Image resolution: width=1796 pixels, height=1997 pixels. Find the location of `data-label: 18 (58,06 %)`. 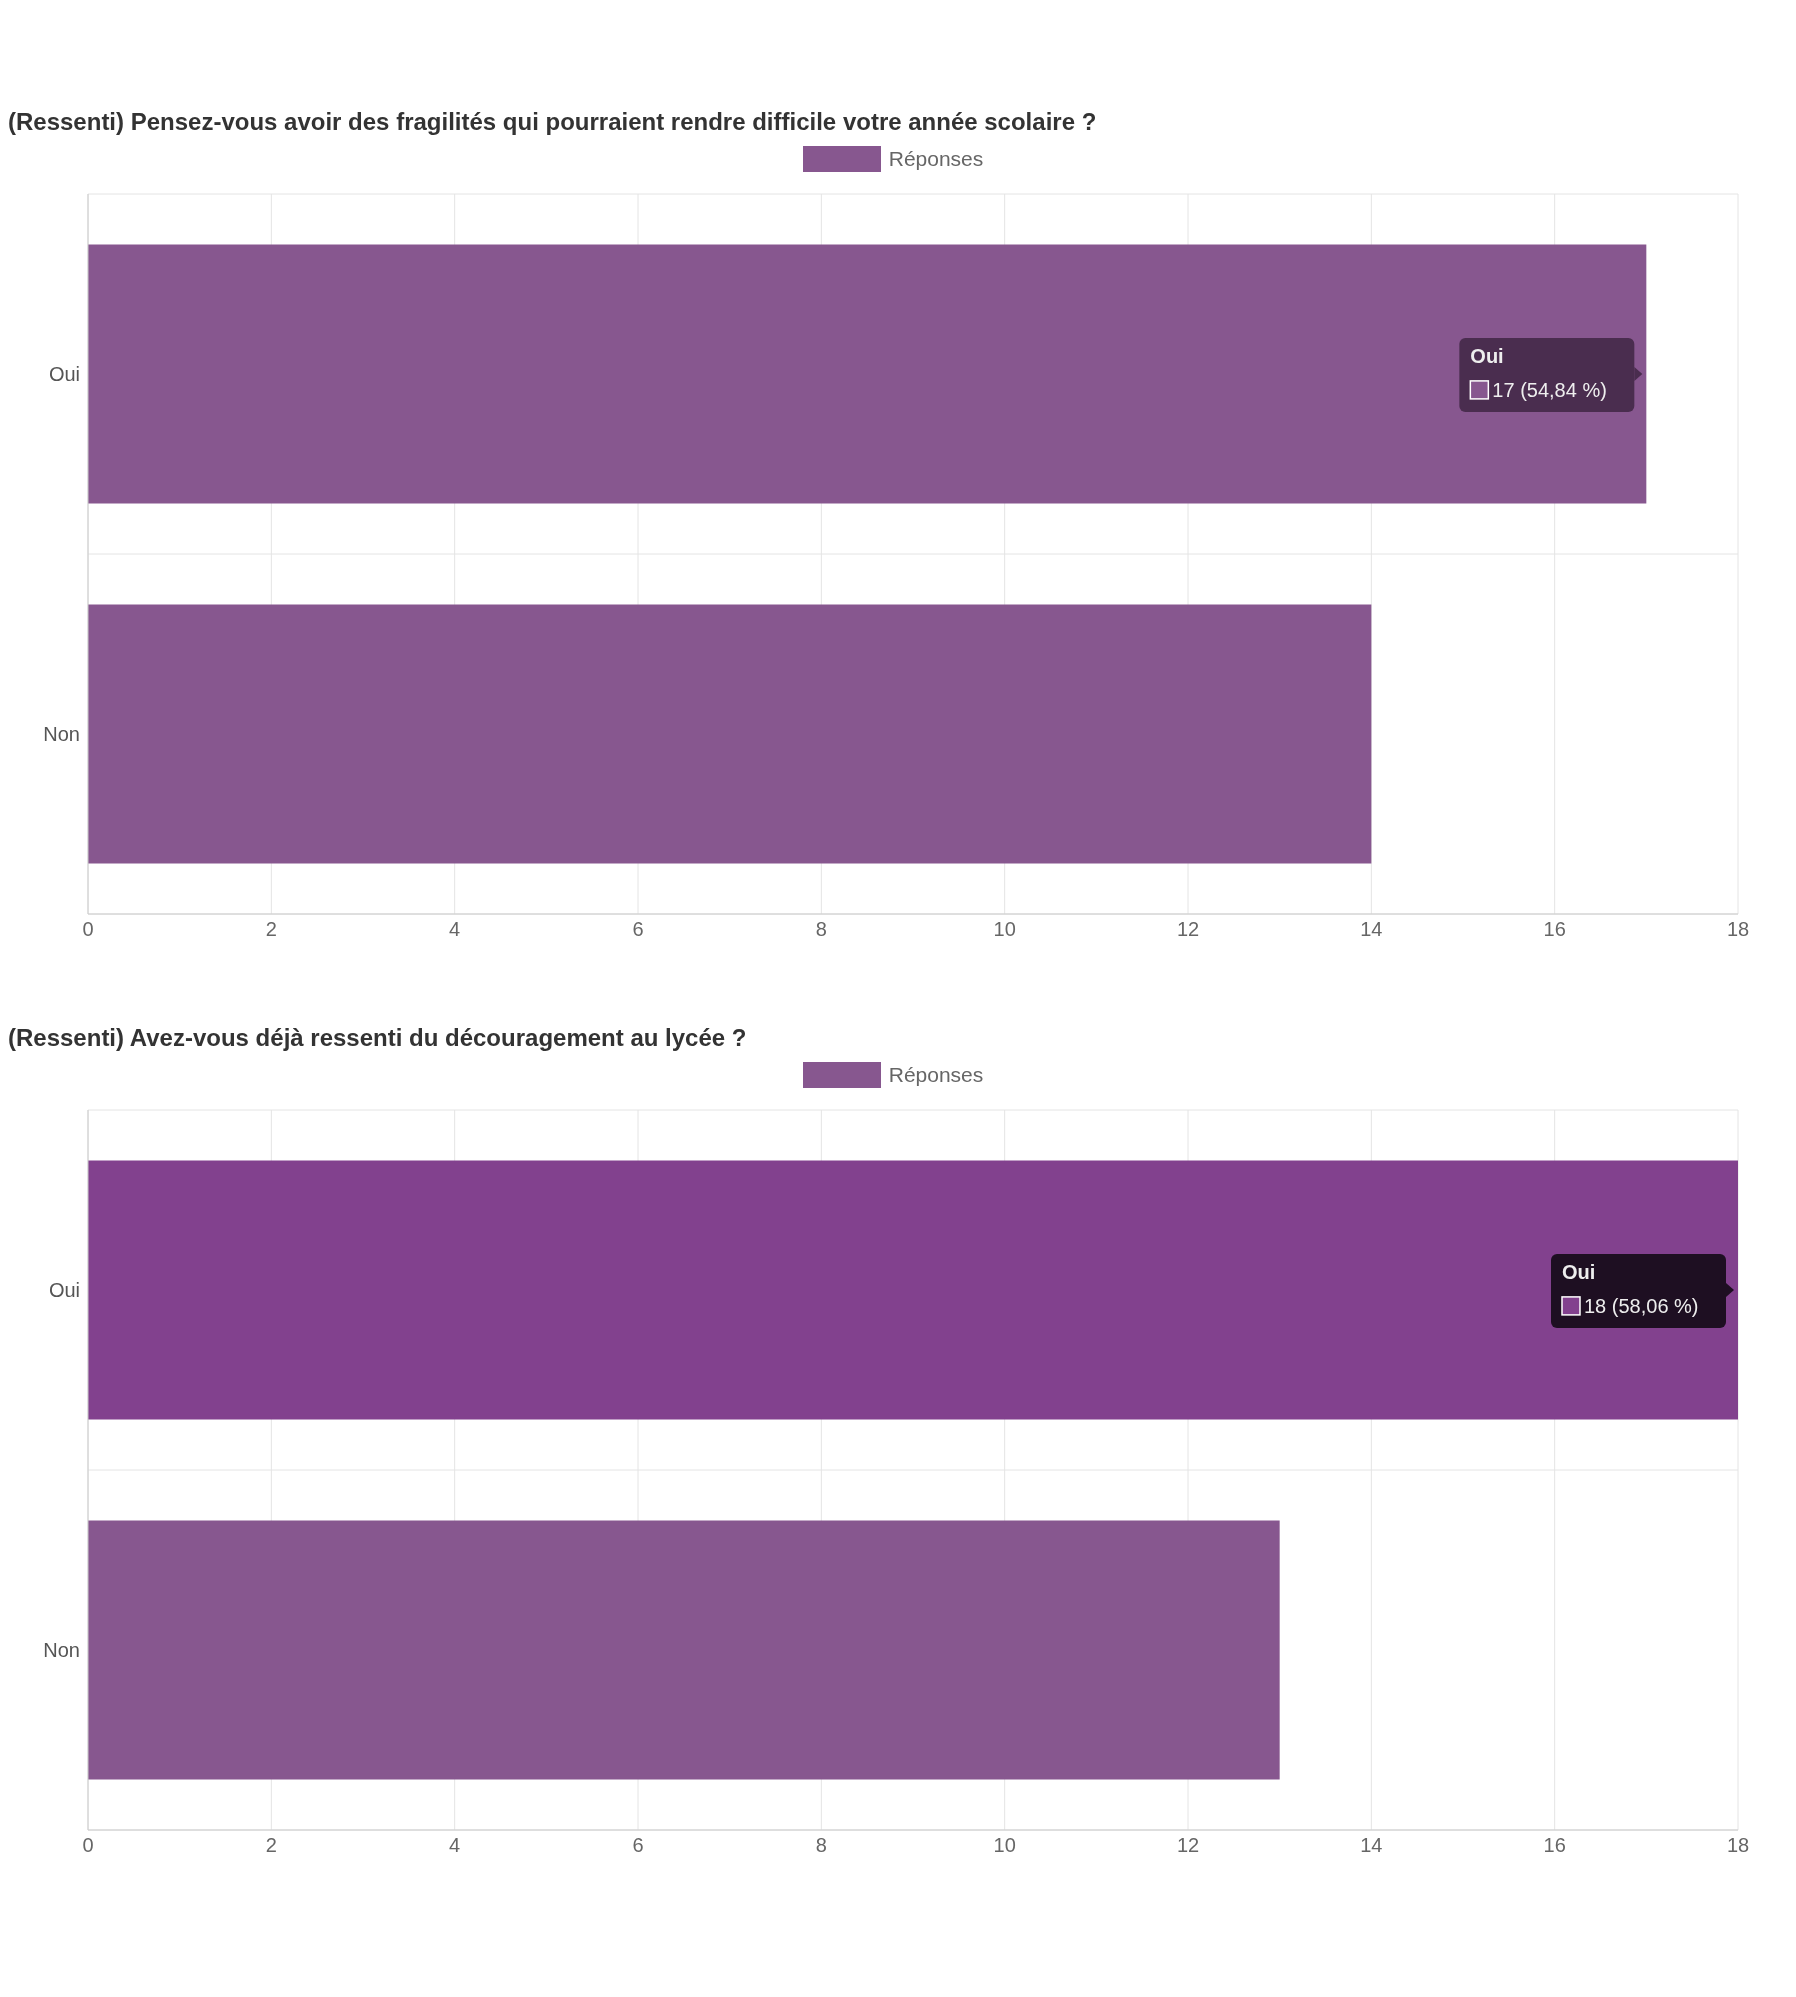

data-label: 18 (58,06 %) is located at coordinates (1641, 1305).